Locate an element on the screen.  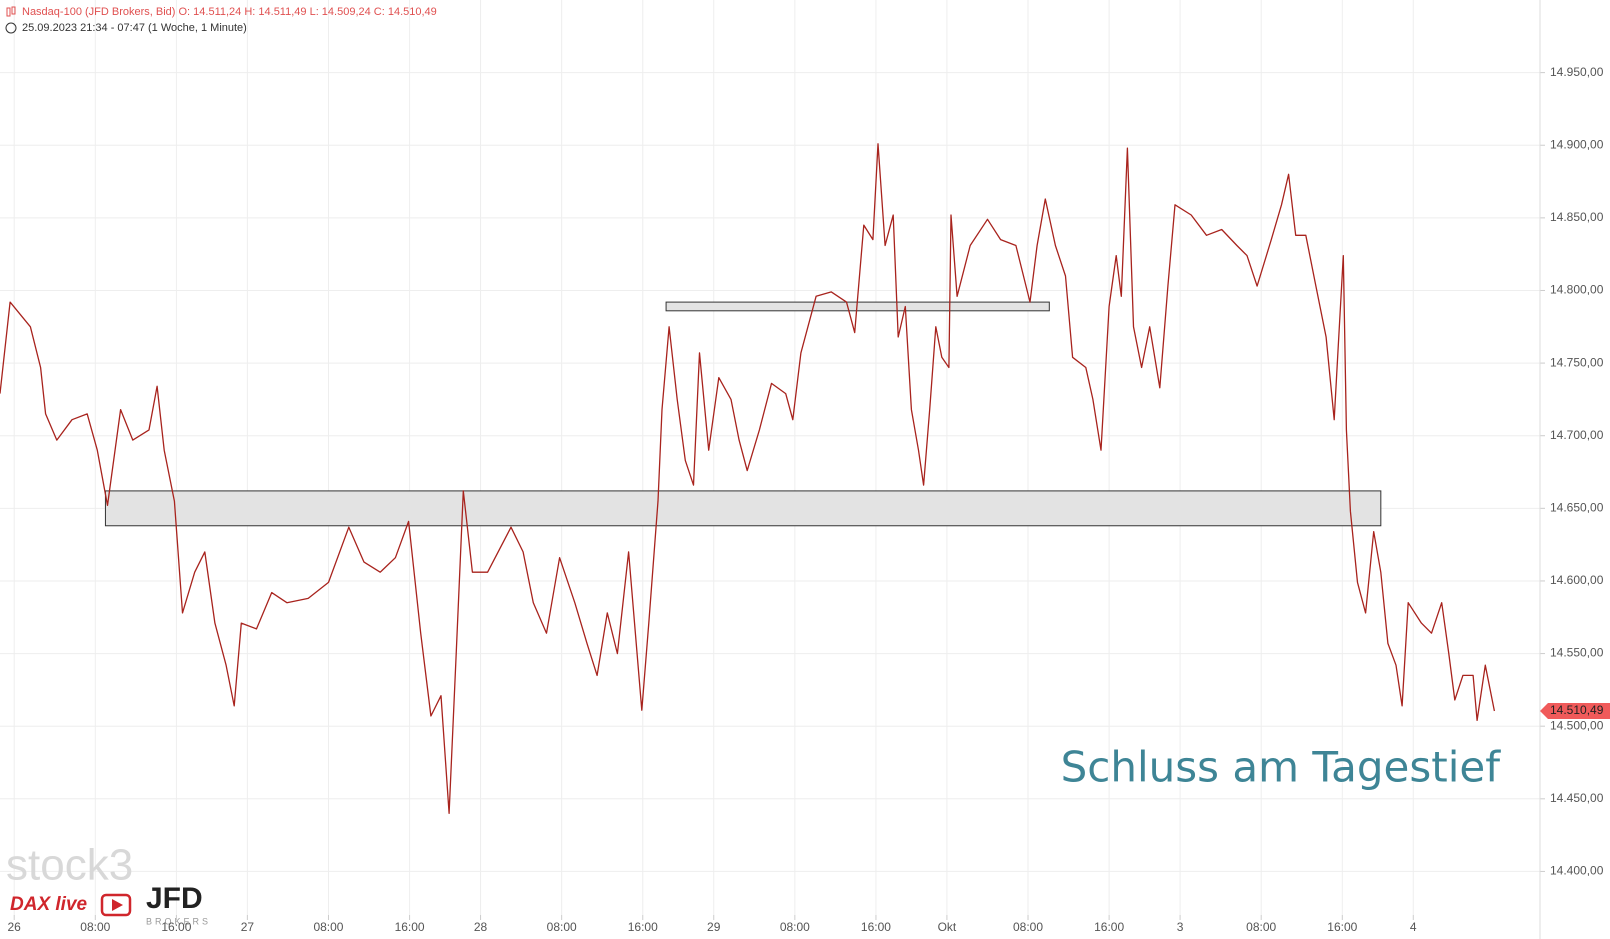
logo-play-triangle is located at coordinates (117, 905).